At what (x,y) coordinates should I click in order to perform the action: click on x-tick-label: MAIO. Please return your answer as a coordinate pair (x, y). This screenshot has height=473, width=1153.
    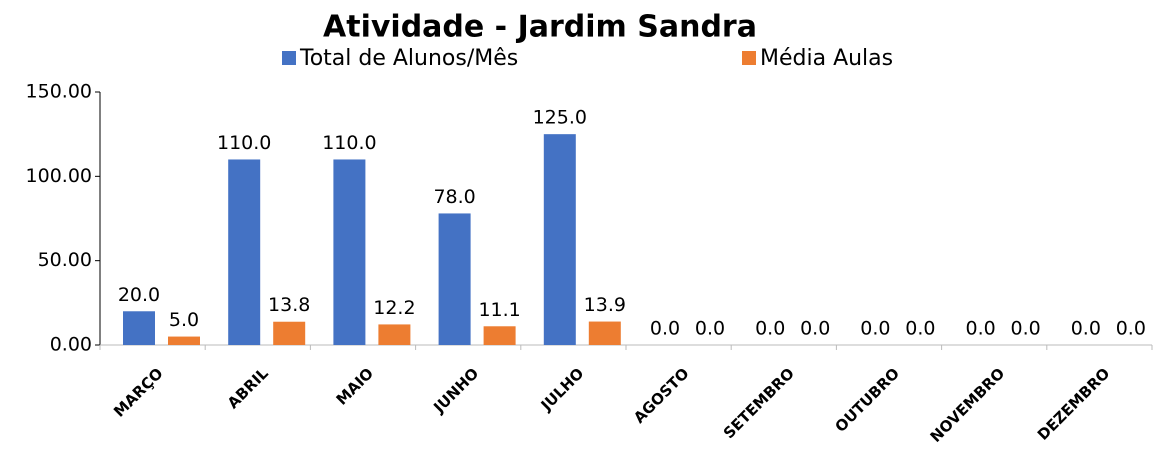
    Looking at the image, I should click on (355, 386).